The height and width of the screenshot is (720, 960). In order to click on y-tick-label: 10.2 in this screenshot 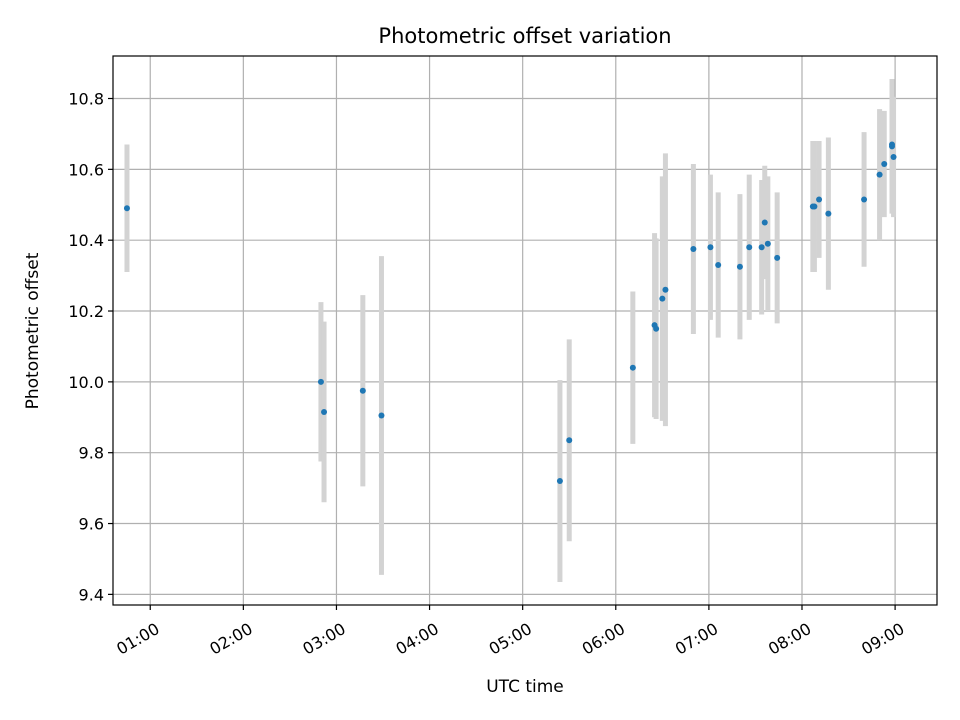, I will do `click(86, 311)`.